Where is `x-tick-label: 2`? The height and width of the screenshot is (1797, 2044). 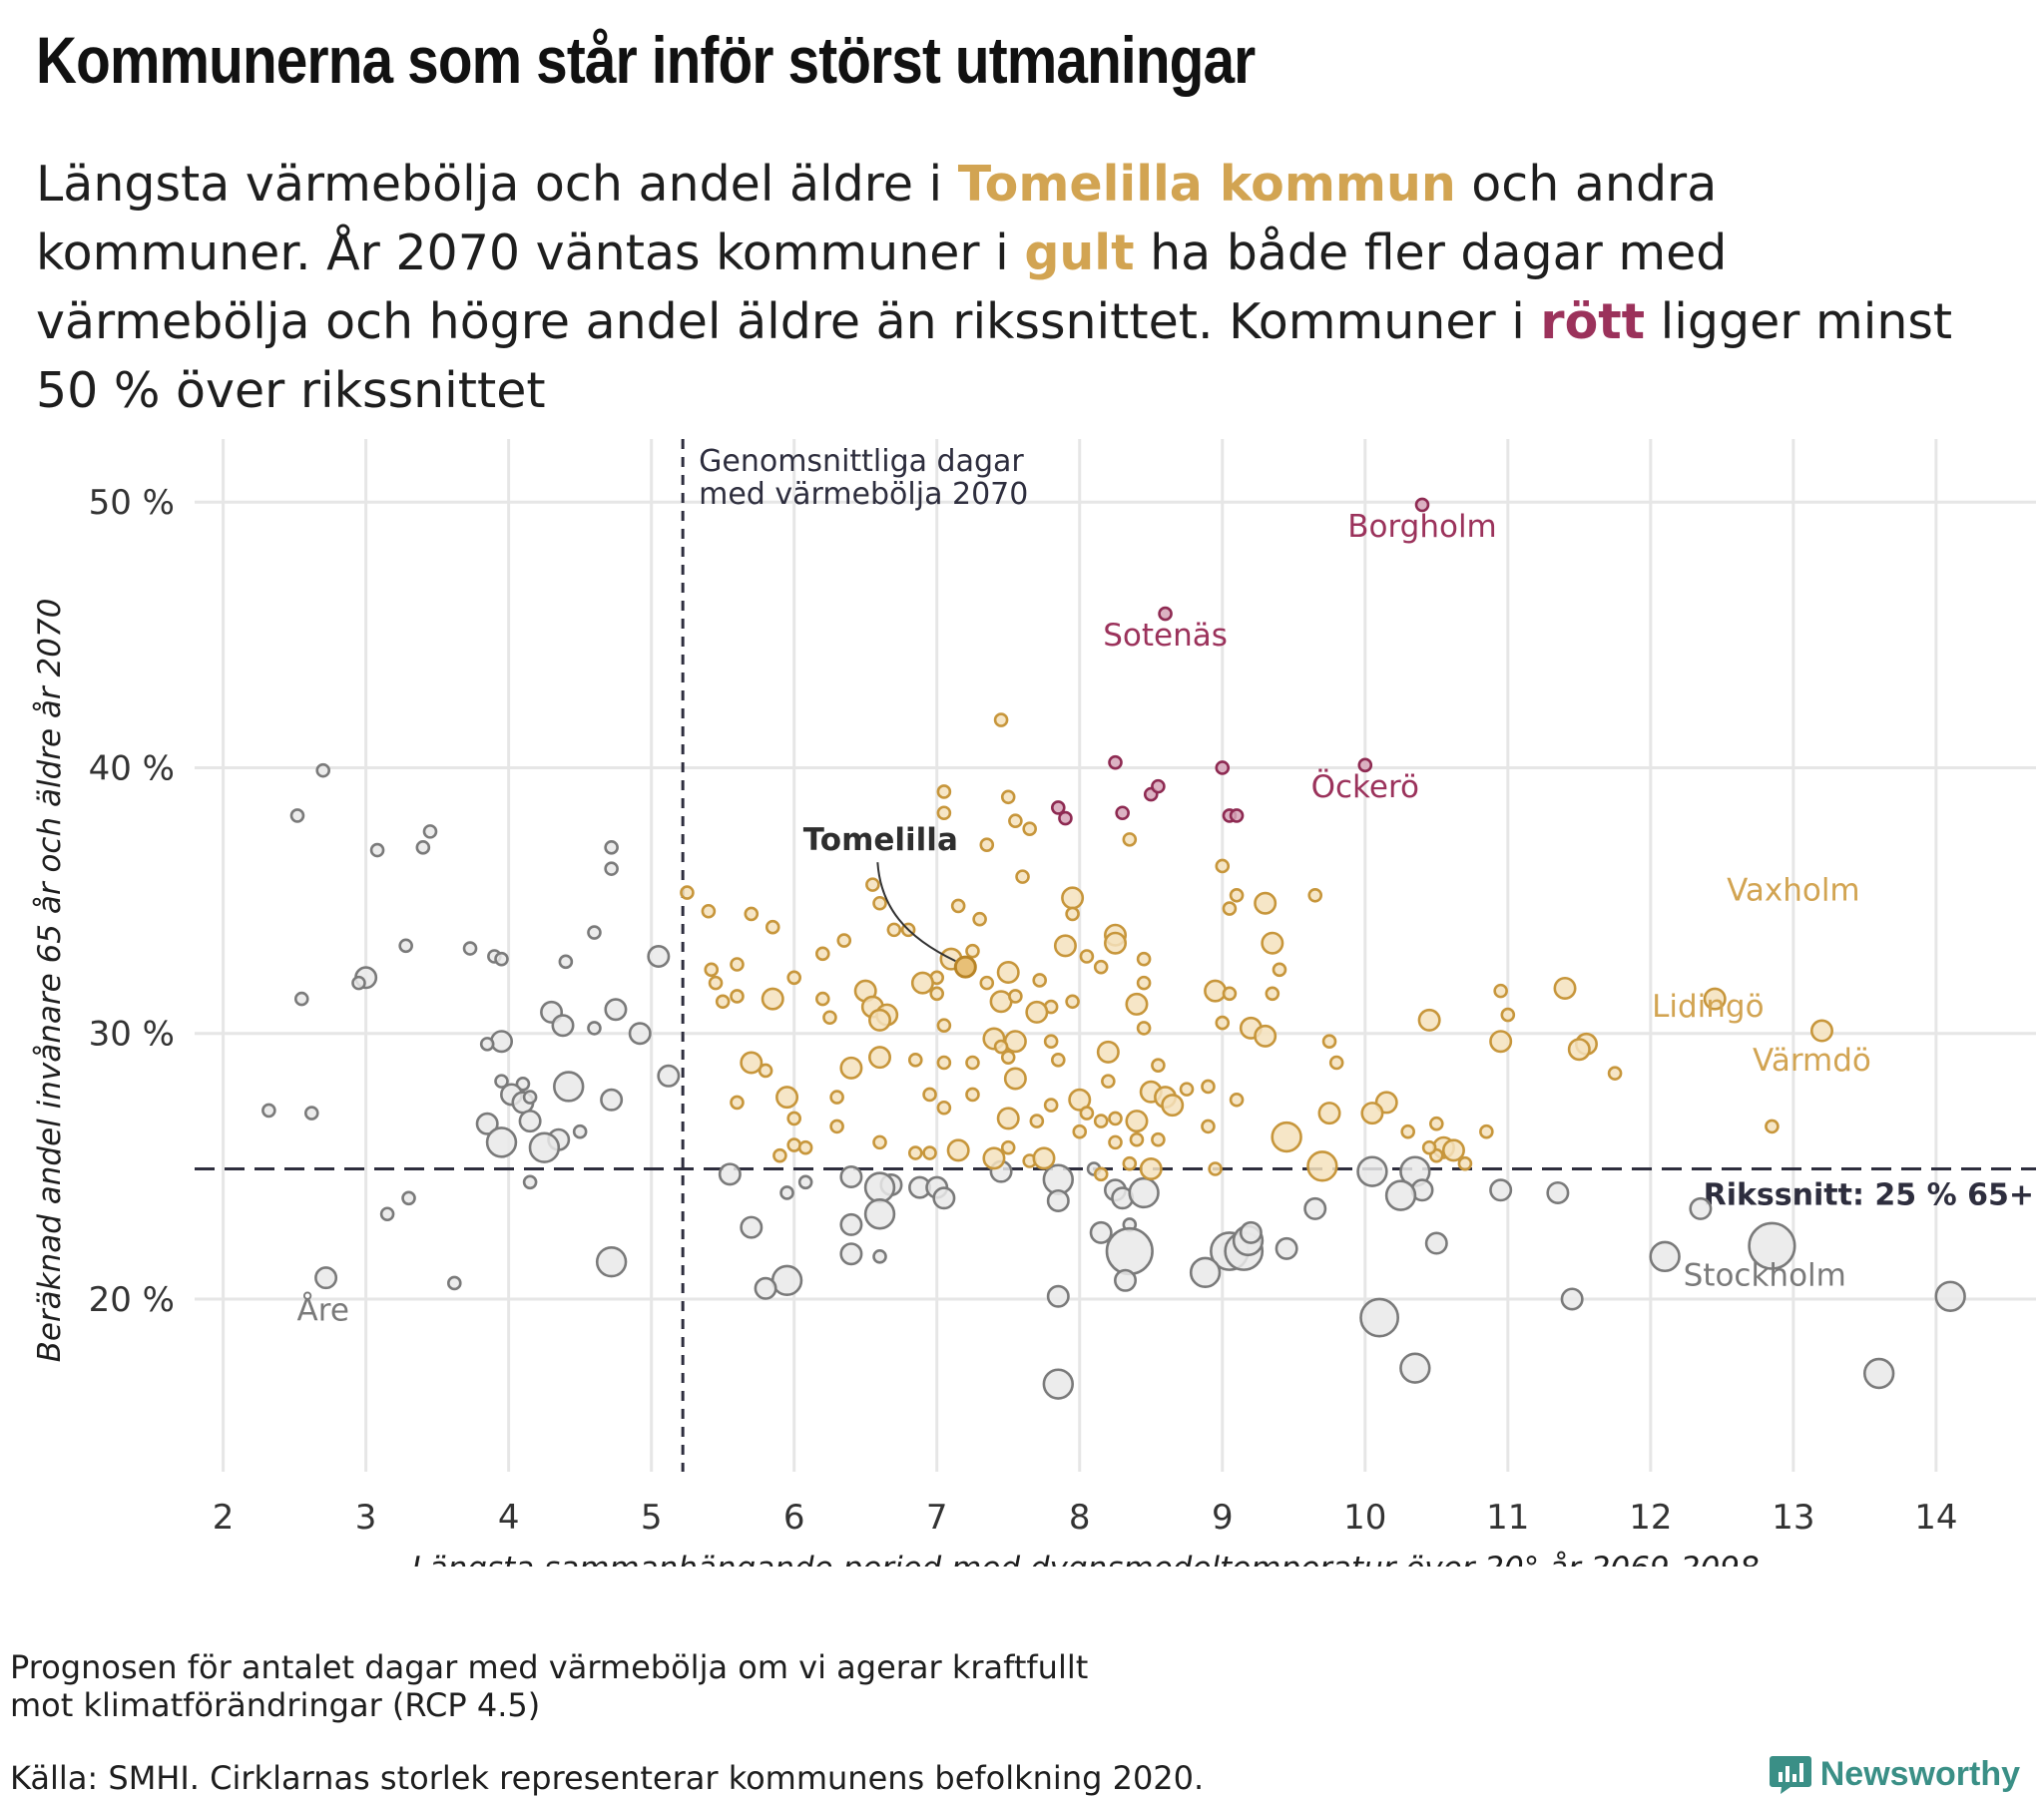 x-tick-label: 2 is located at coordinates (224, 1518).